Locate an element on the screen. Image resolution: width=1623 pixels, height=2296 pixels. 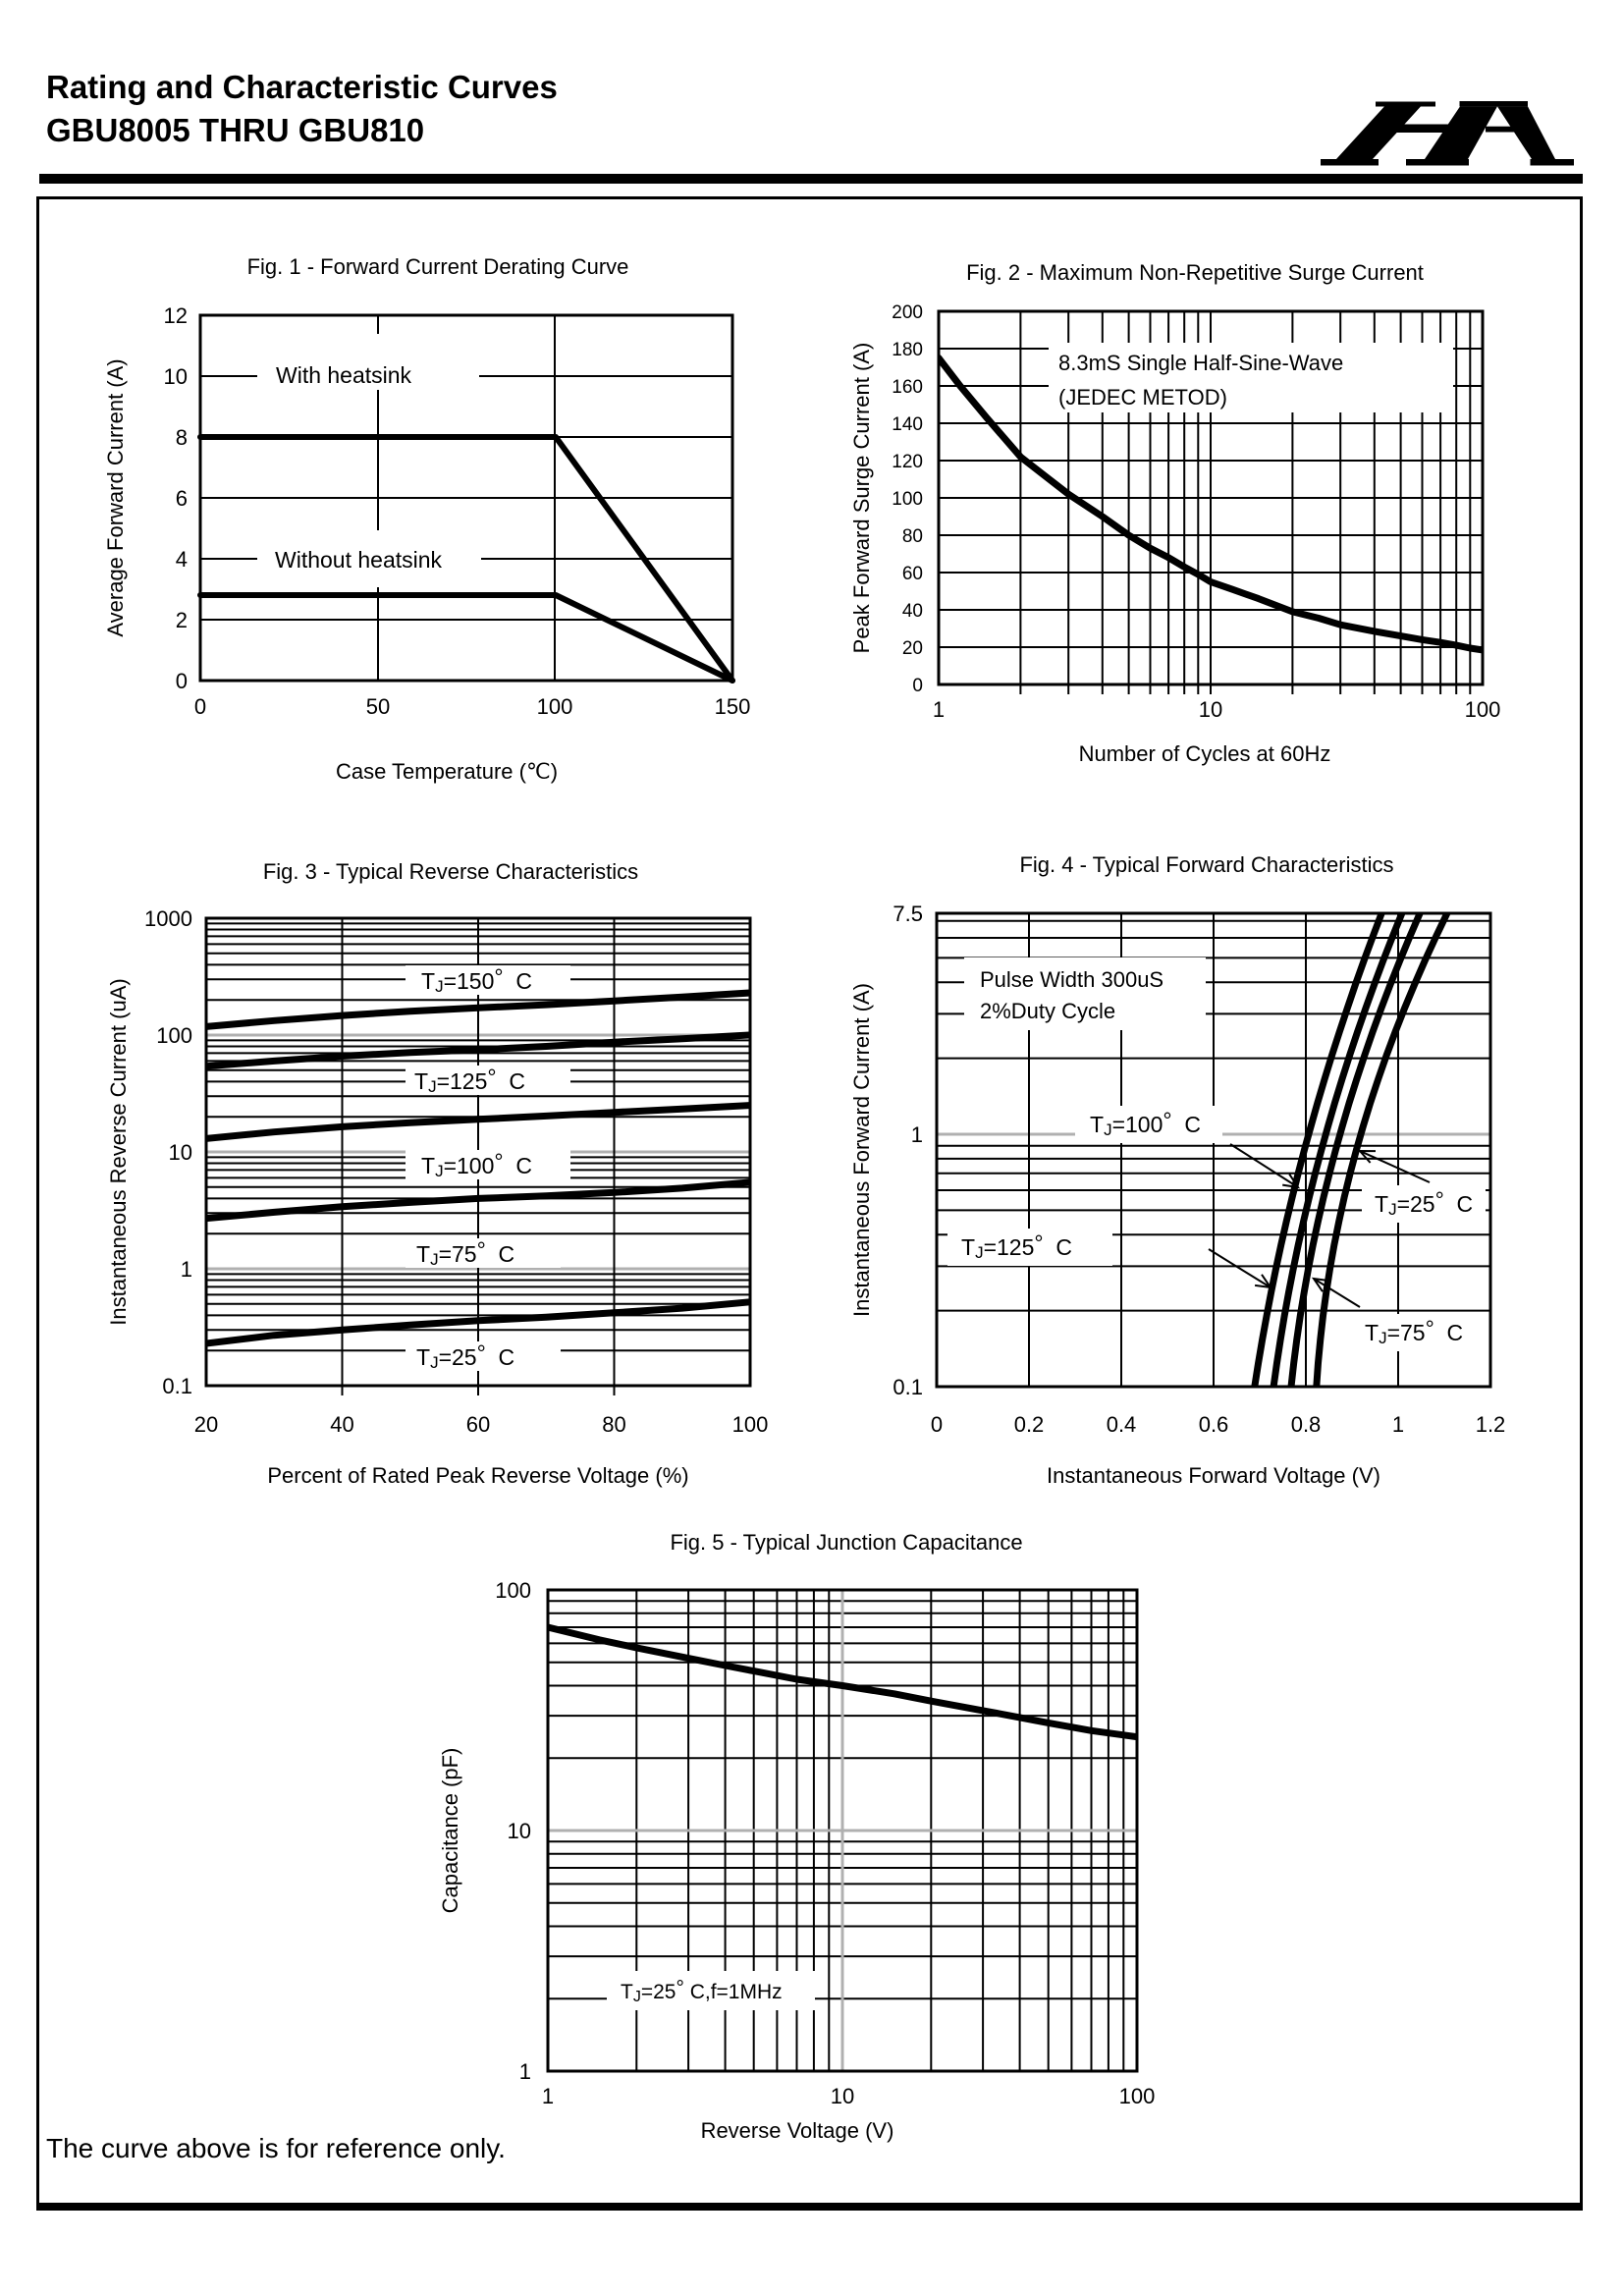
svg-text:Fig. 1 - Forward Current Derat: Fig. 1 - Forward Current Derating Curve is located at coordinates (438, 266).